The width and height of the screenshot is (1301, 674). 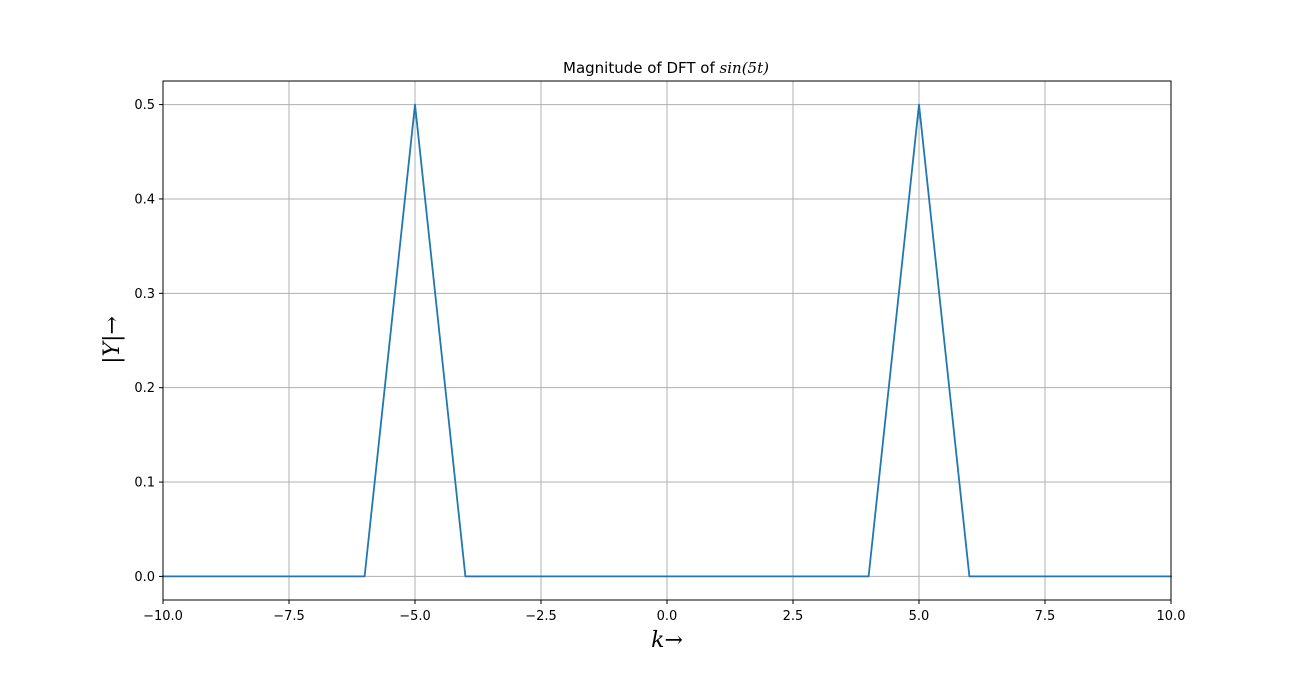 What do you see at coordinates (163, 616) in the screenshot?
I see `x-tick-label: −10.0` at bounding box center [163, 616].